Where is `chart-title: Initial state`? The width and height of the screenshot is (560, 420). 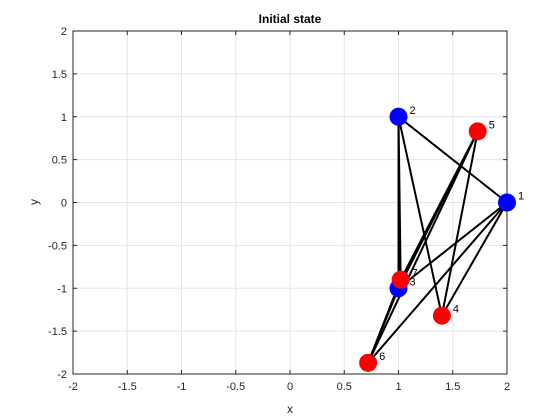 chart-title: Initial state is located at coordinates (290, 19).